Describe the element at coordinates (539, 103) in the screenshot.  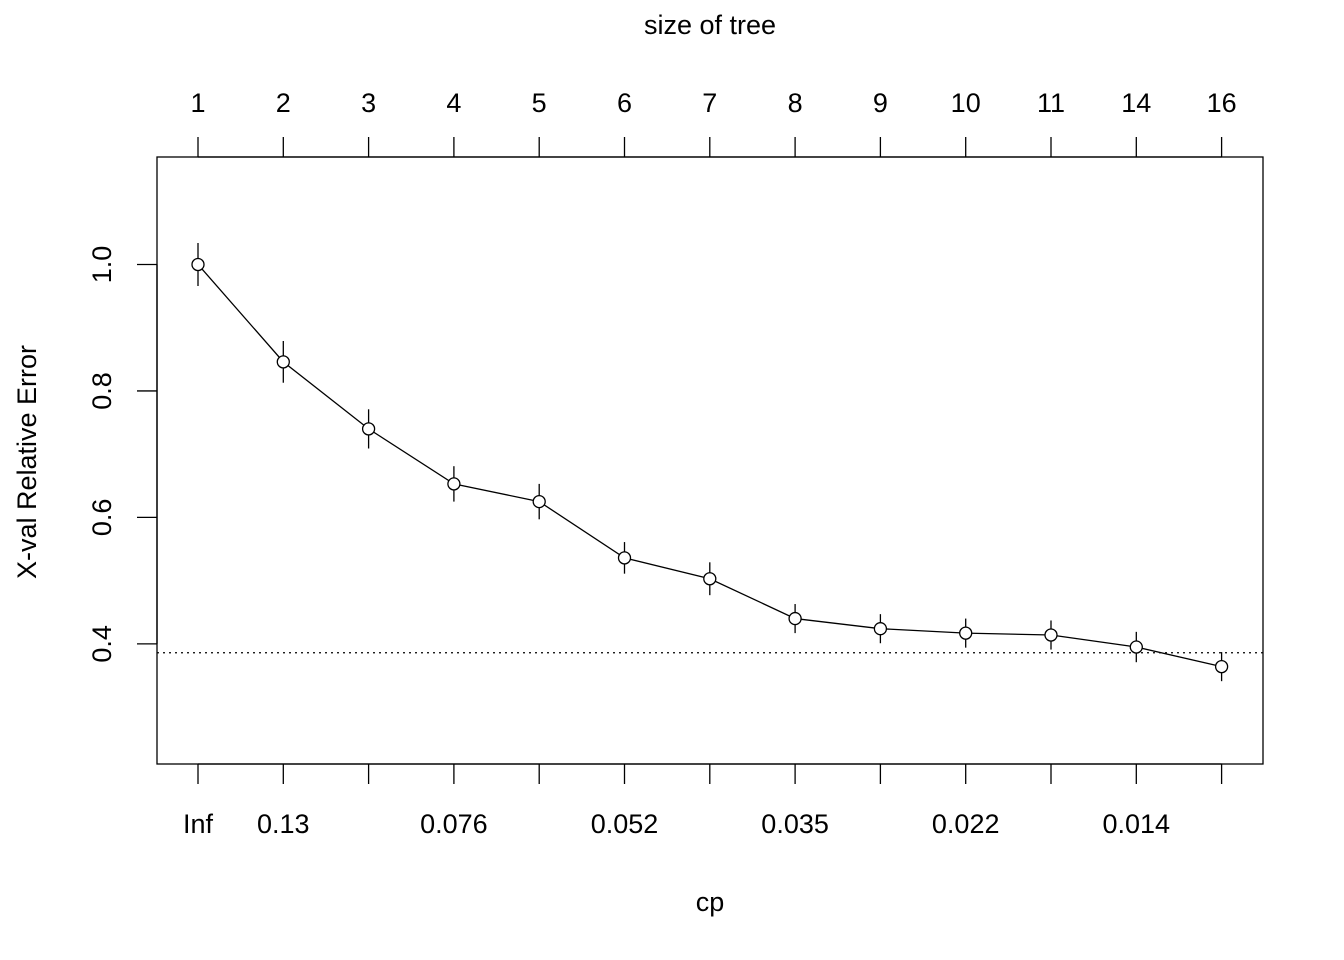
I see `top-tick-label: 5` at that location.